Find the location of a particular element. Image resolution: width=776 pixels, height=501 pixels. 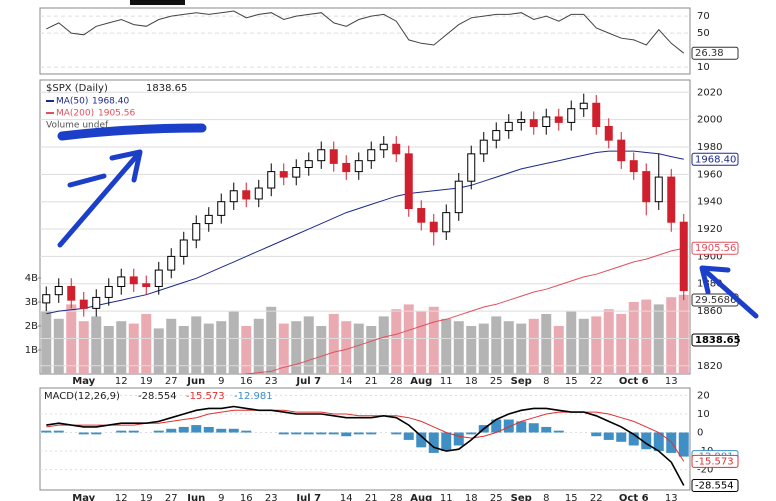

volume-tick-label: 4B is located at coordinates (31, 278).